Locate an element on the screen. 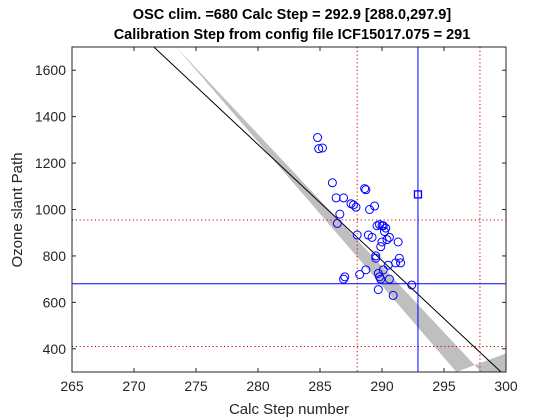 This screenshot has width=560, height=420. x-tick-label: 300 is located at coordinates (506, 386).